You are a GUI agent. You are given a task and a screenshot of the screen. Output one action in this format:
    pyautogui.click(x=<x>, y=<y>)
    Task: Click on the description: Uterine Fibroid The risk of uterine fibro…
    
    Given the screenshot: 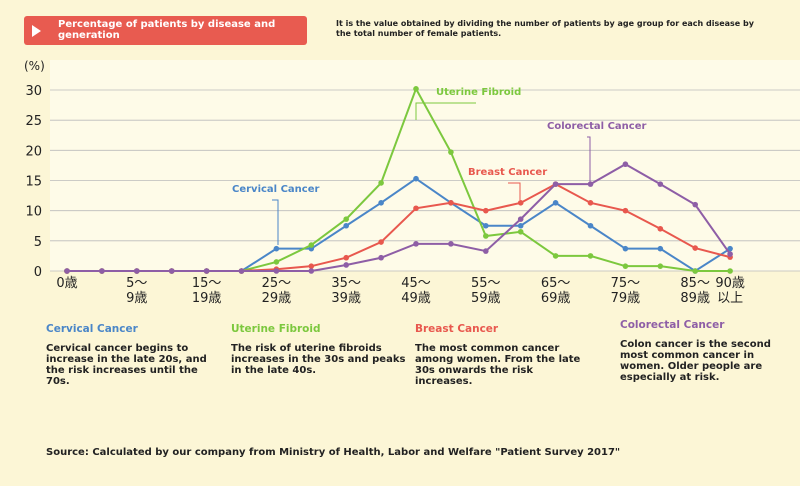 What is the action you would take?
    pyautogui.click(x=318, y=350)
    